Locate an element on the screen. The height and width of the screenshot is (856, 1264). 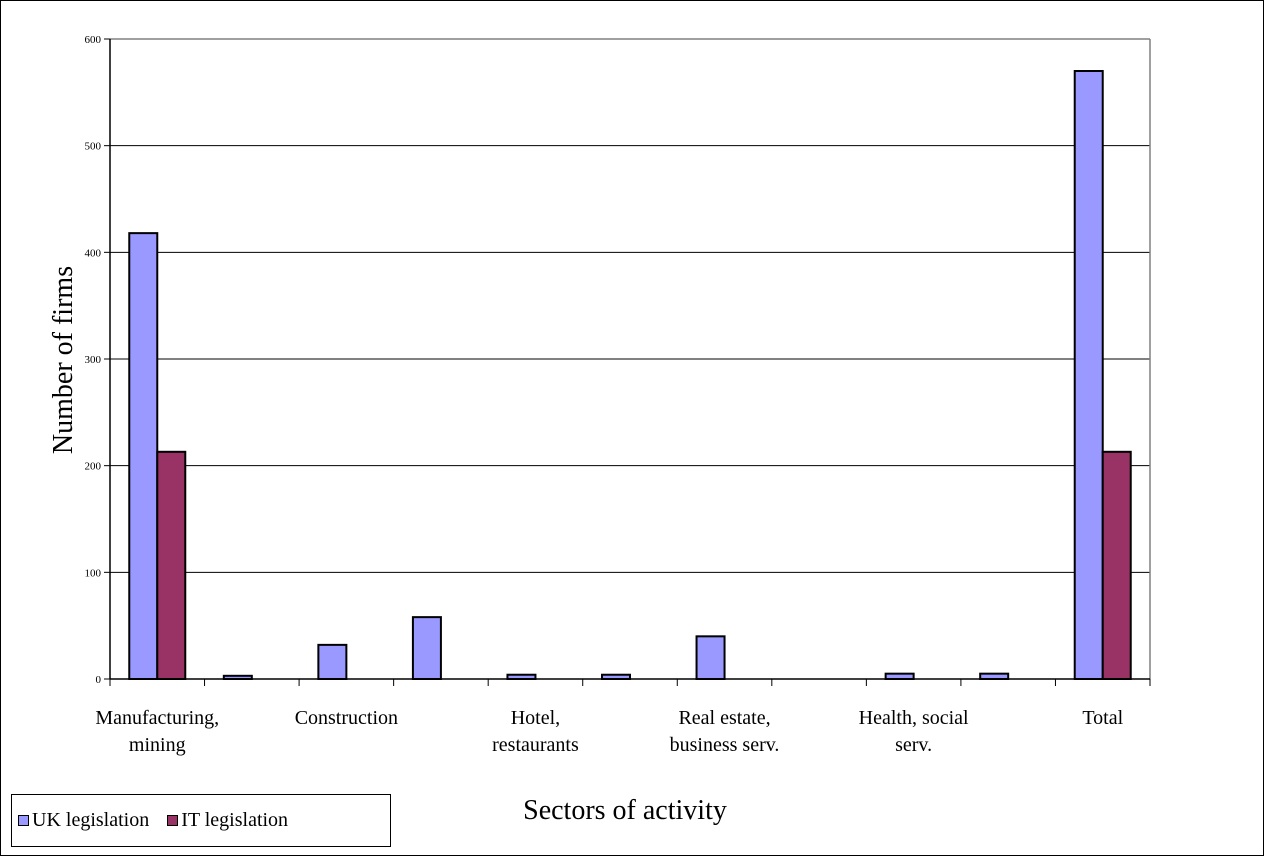
legend-swatch-uk is located at coordinates (23, 820).